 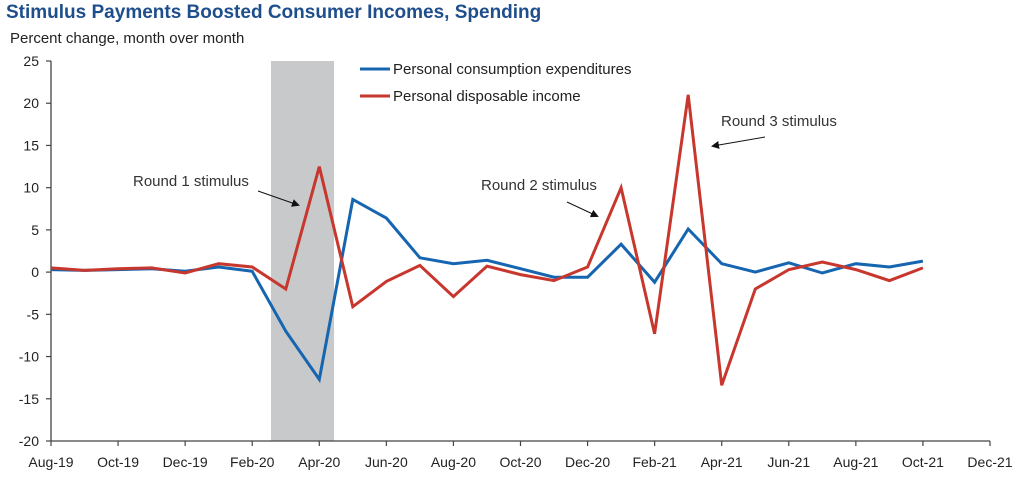 What do you see at coordinates (788, 462) in the screenshot?
I see `x-tick-label: Jun-21` at bounding box center [788, 462].